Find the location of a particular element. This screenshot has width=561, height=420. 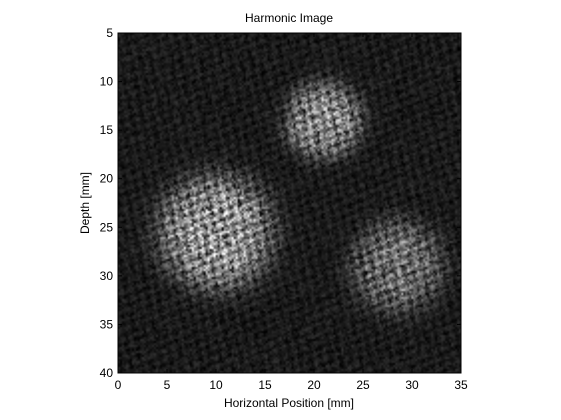

x-tick-label: 35 is located at coordinates (461, 385).